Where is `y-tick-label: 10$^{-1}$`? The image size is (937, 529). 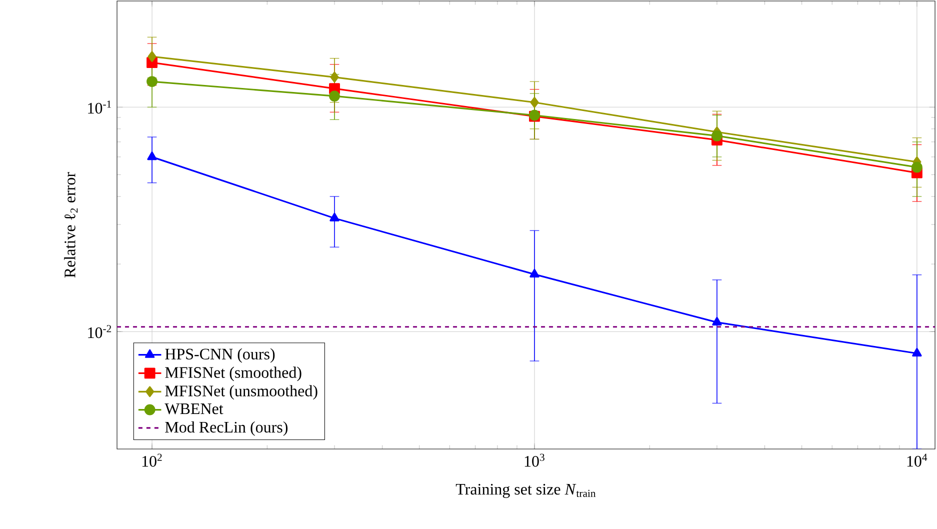 y-tick-label: 10$^{-1}$ is located at coordinates (99, 107).